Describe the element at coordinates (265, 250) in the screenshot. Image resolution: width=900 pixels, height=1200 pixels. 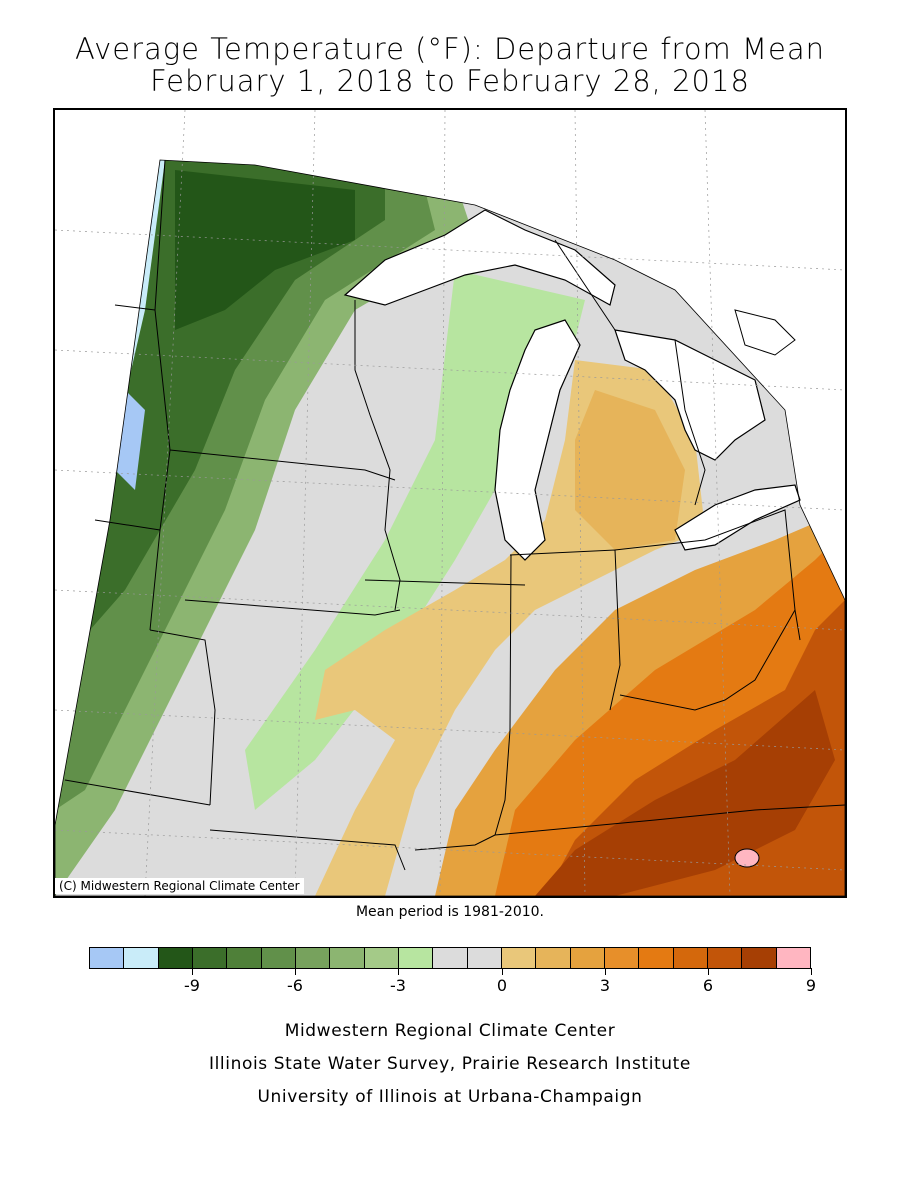
I see `zone-green-darkest` at that location.